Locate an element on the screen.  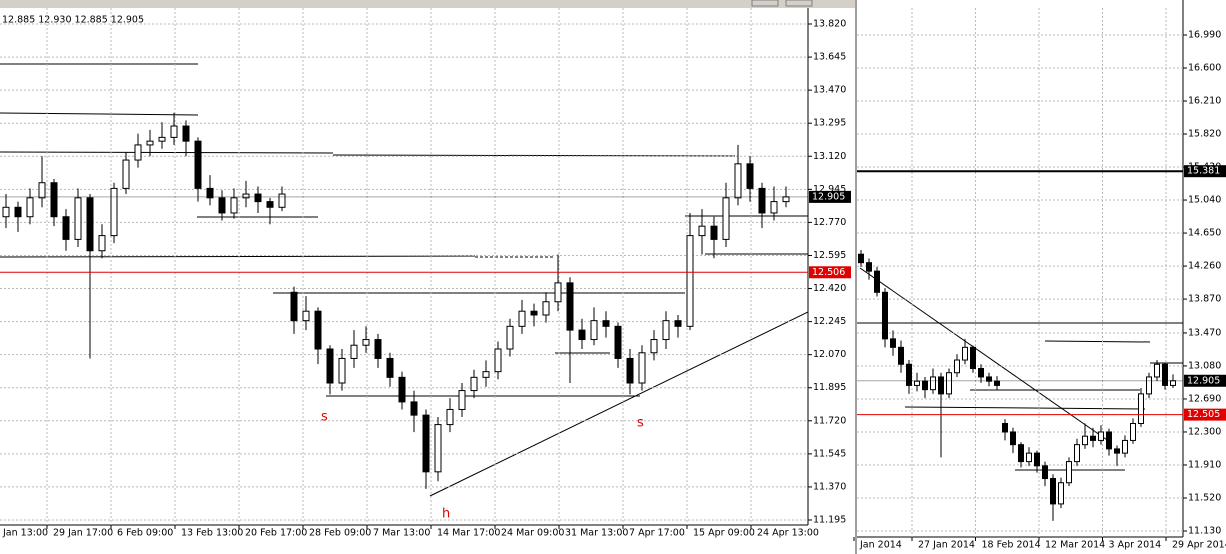
price-level-label: 15.381 is located at coordinates (1203, 171).